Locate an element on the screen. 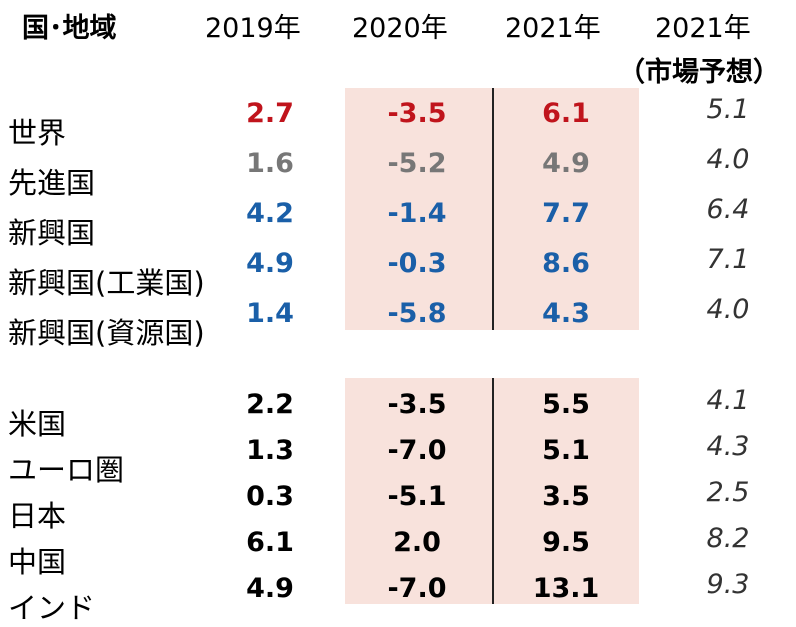 The image size is (796, 627). row-label: 新興国(工業国) is located at coordinates (106, 283).